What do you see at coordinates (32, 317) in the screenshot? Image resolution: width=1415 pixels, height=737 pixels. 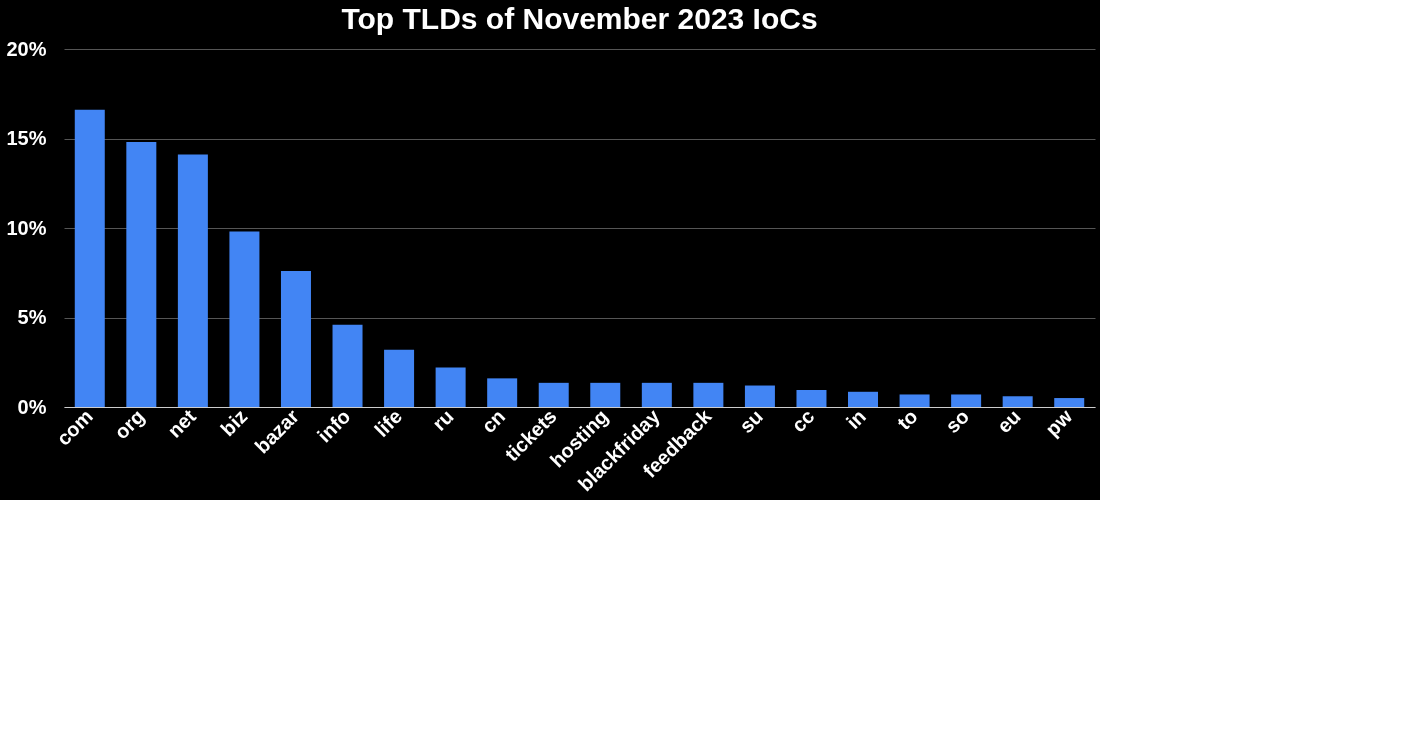 I see `y-tick-label: 5%` at bounding box center [32, 317].